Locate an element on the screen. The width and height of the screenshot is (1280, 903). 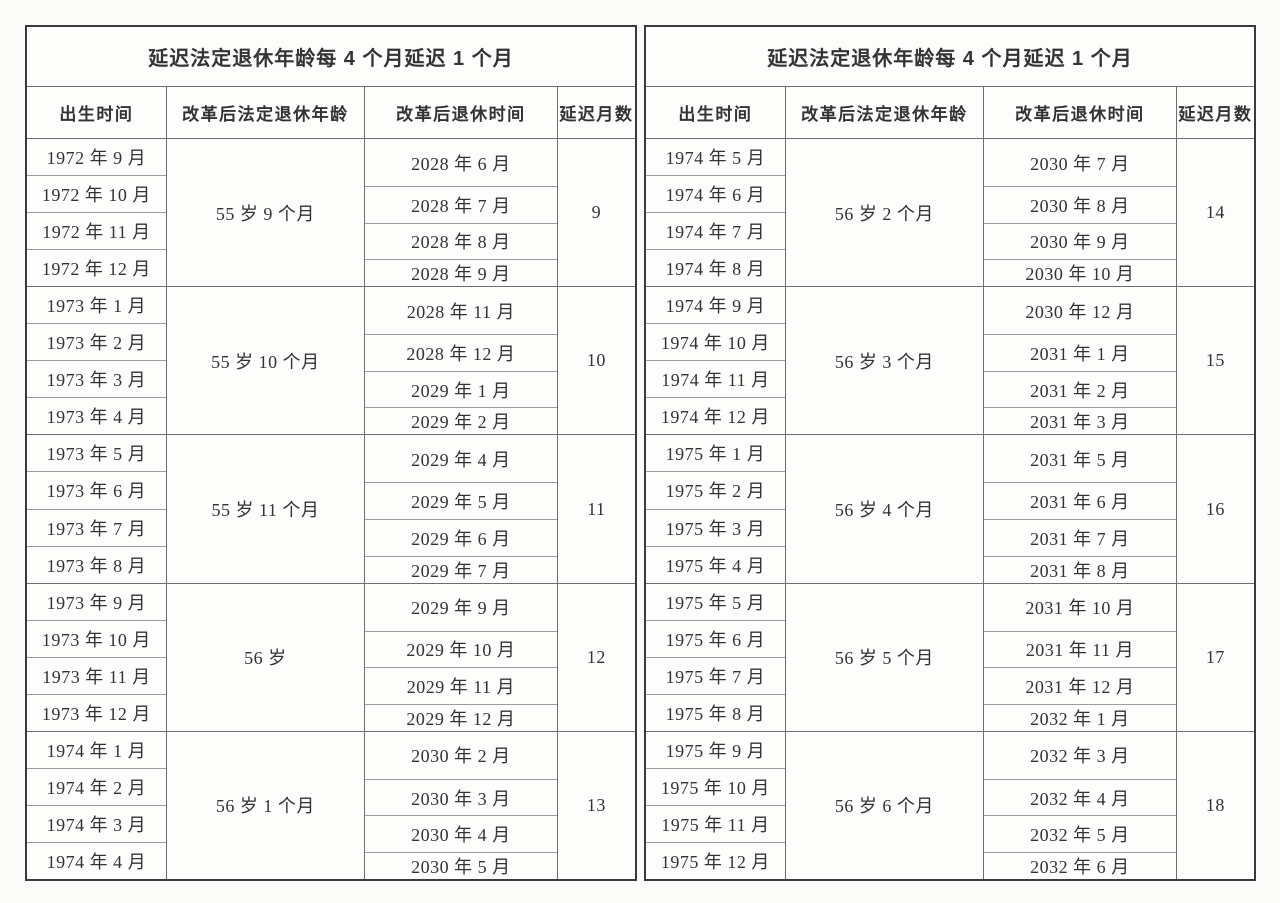
birth-month-cell: 1975 年 8 月 is located at coordinates (715, 713).